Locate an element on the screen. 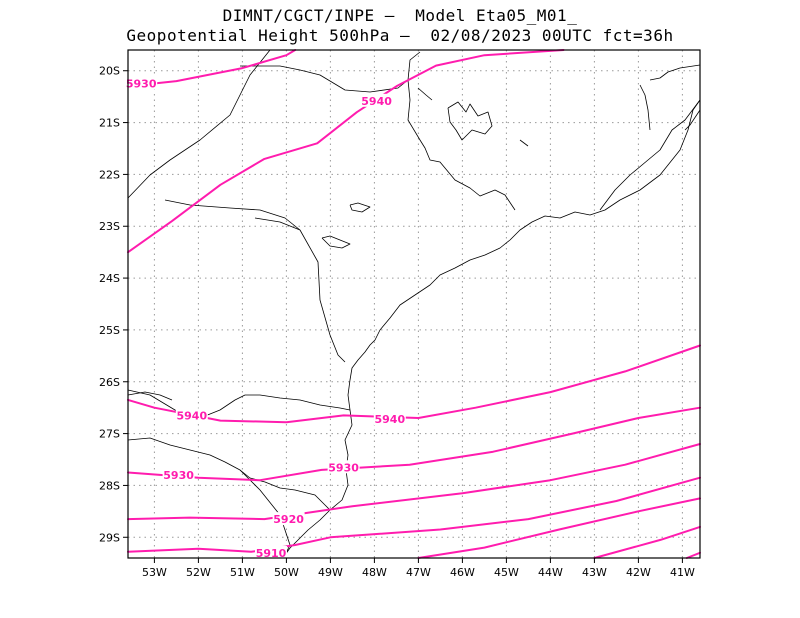  x-axis-ticks: 53W 52W 51W 50W 49W 48W 47W 46W 45W 44W 43W 42W 41W is located at coordinates (418, 568).